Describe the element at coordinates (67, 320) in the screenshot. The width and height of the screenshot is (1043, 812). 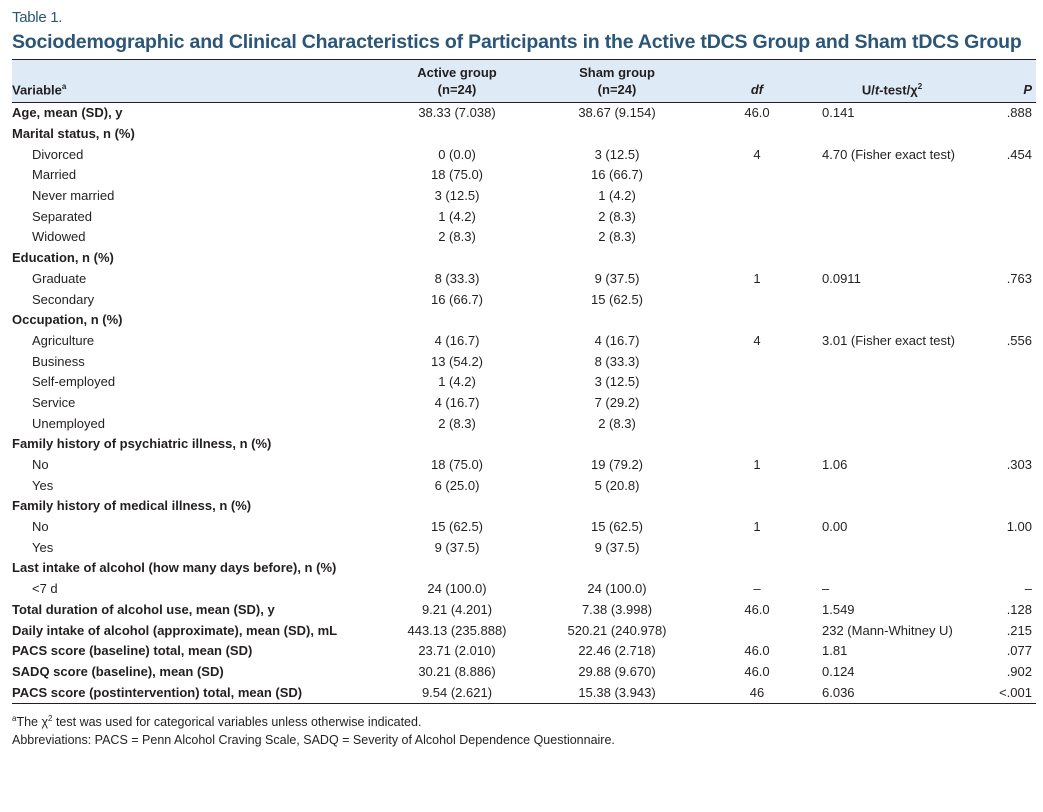
I see `row-variable: Occupation, n (%)` at that location.